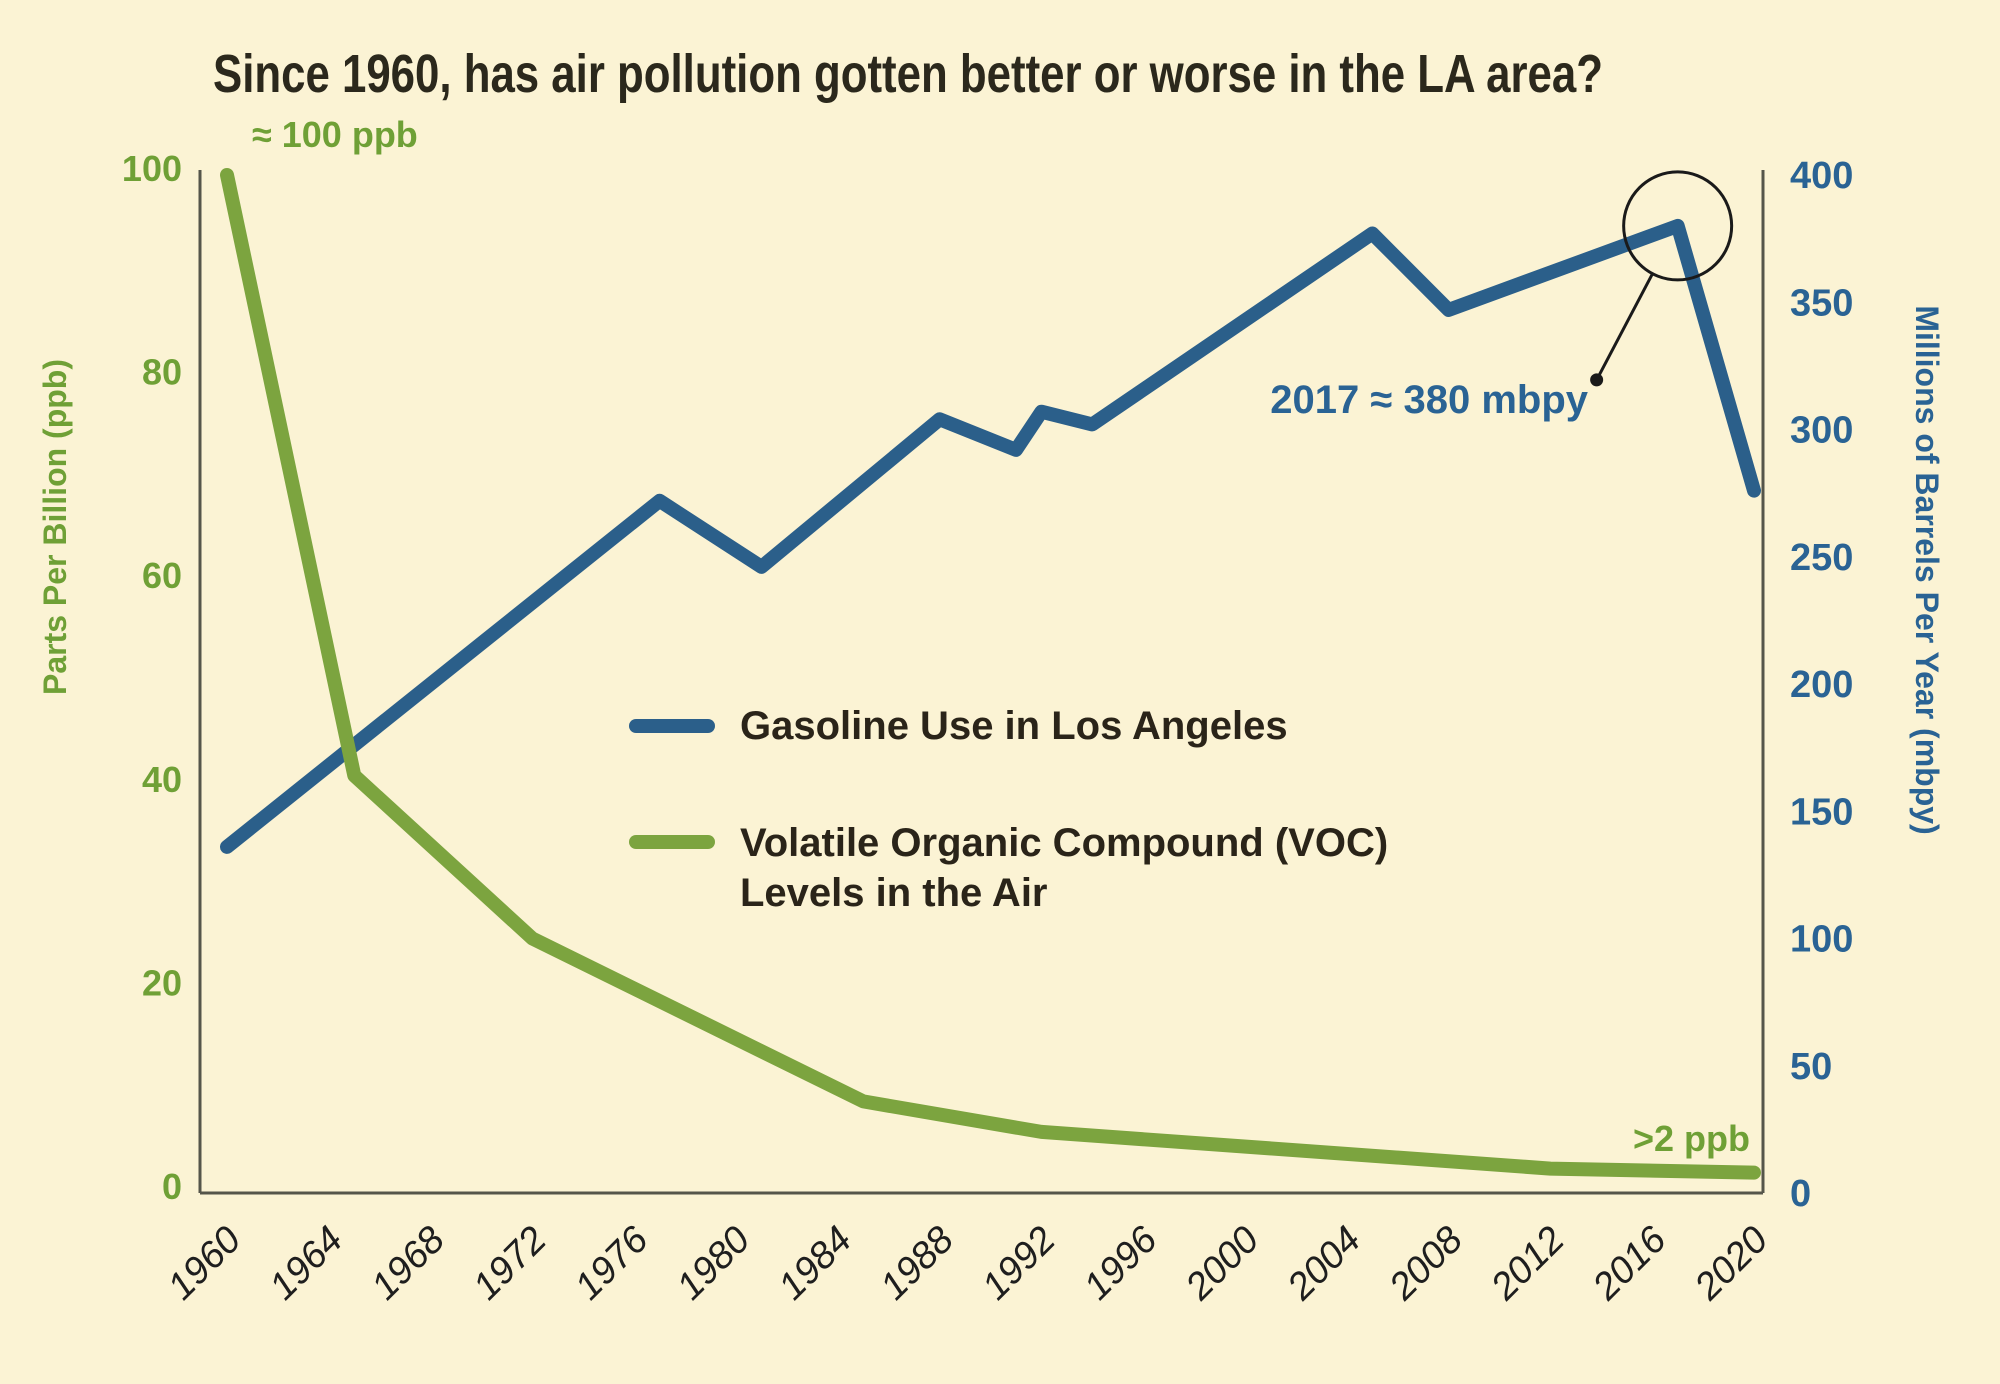 The height and width of the screenshot is (1384, 2000). I want to click on peak-callout-dot-icon, so click(1597, 380).